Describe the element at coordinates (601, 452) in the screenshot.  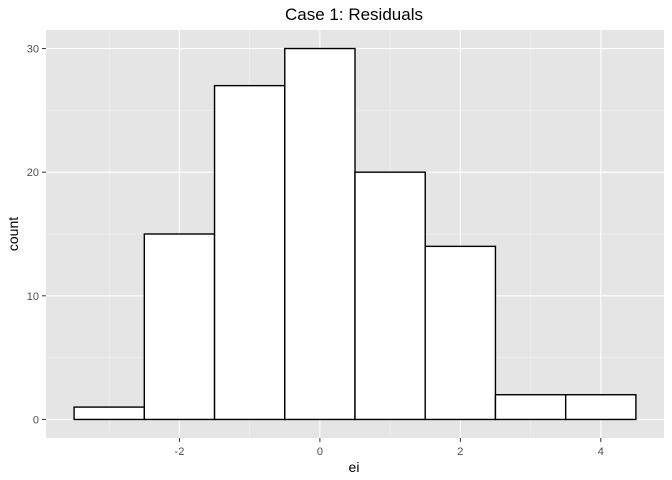
I see `x-tick-label: 4` at that location.